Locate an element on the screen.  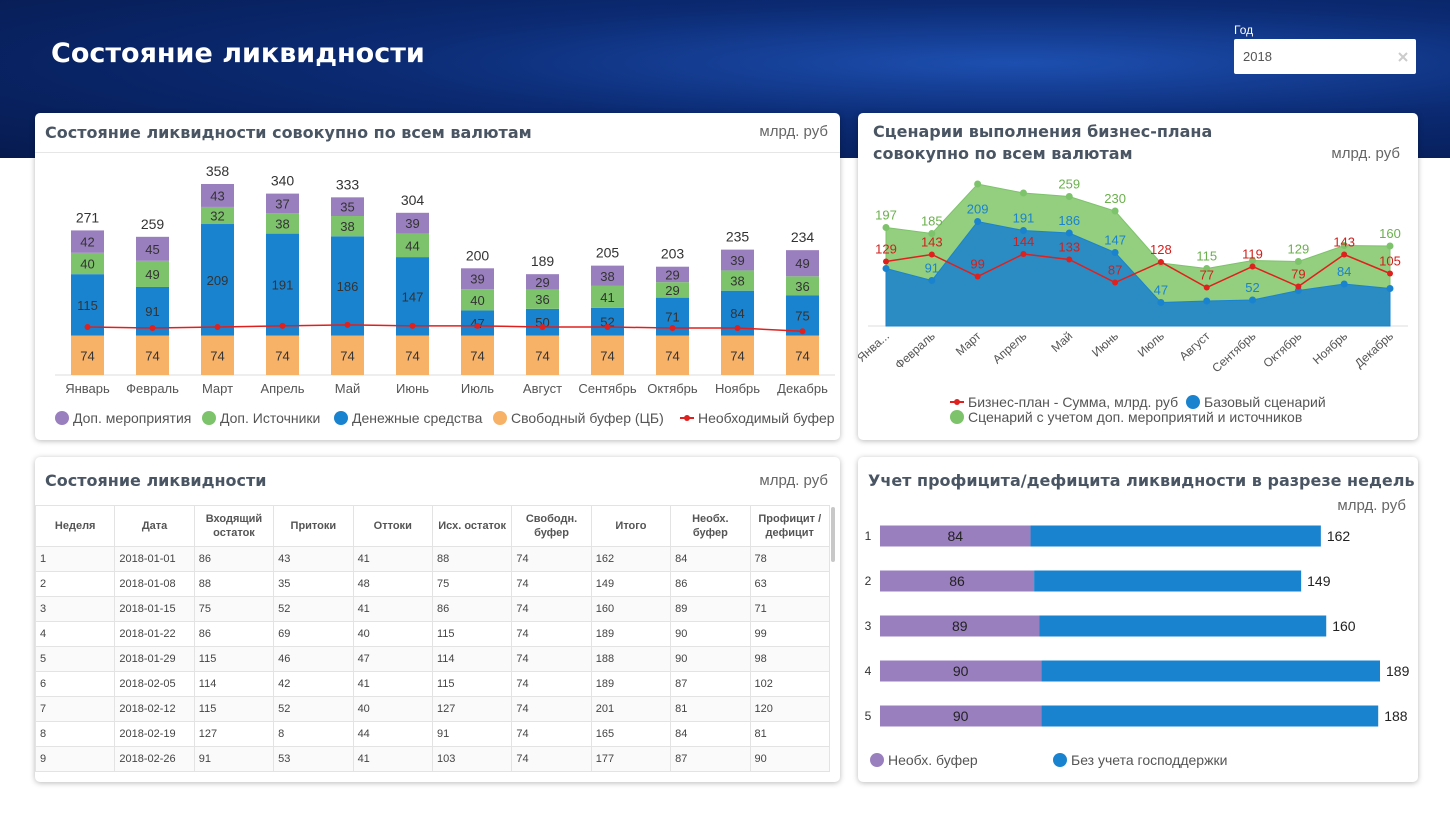
total-label: 205 is located at coordinates (608, 253).